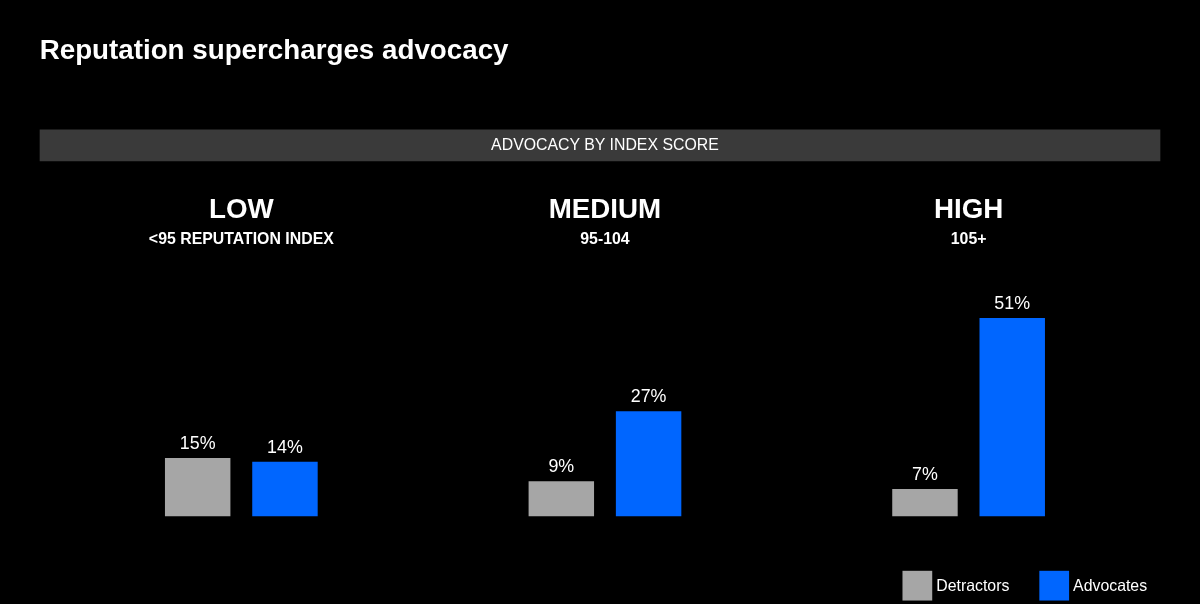 This screenshot has height=604, width=1200. Describe the element at coordinates (241, 238) in the screenshot. I see `text: <95 REPUTATION INDEX` at that location.